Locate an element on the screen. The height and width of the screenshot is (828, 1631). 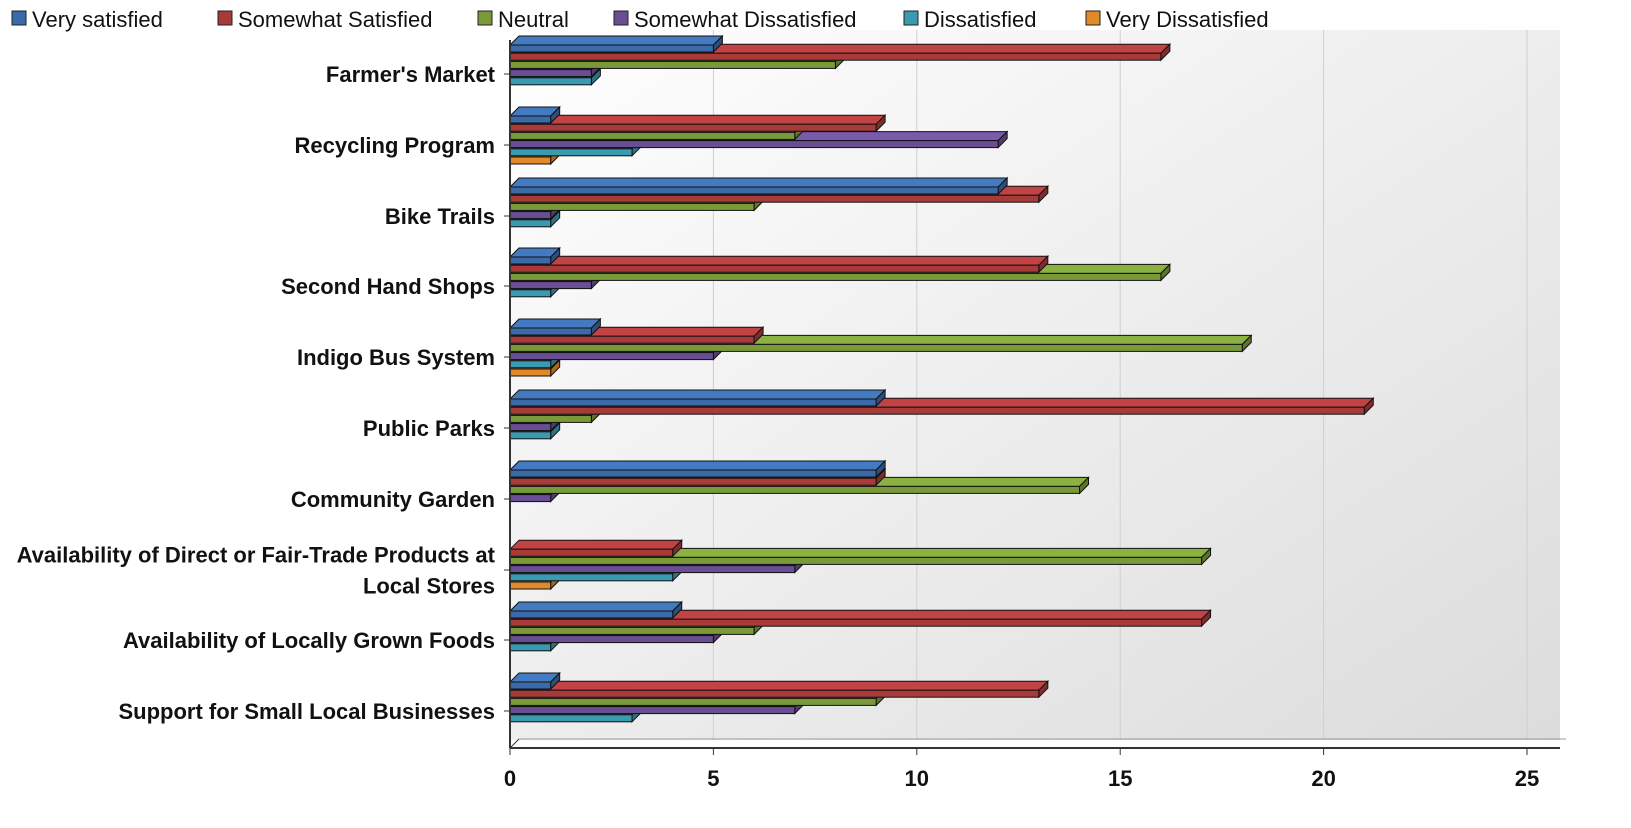
legend-item: Very Dissatisfied is located at coordinates (1177, 19).